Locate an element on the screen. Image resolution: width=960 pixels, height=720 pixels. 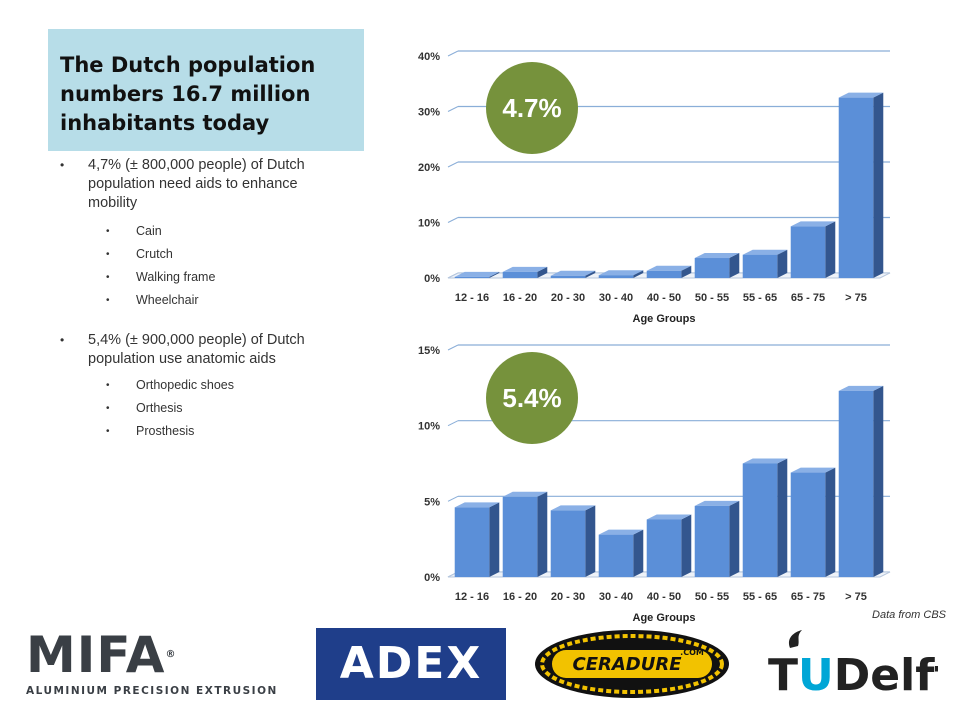
sub-bullet: Orthopedic shoes is located at coordinates (210, 385).